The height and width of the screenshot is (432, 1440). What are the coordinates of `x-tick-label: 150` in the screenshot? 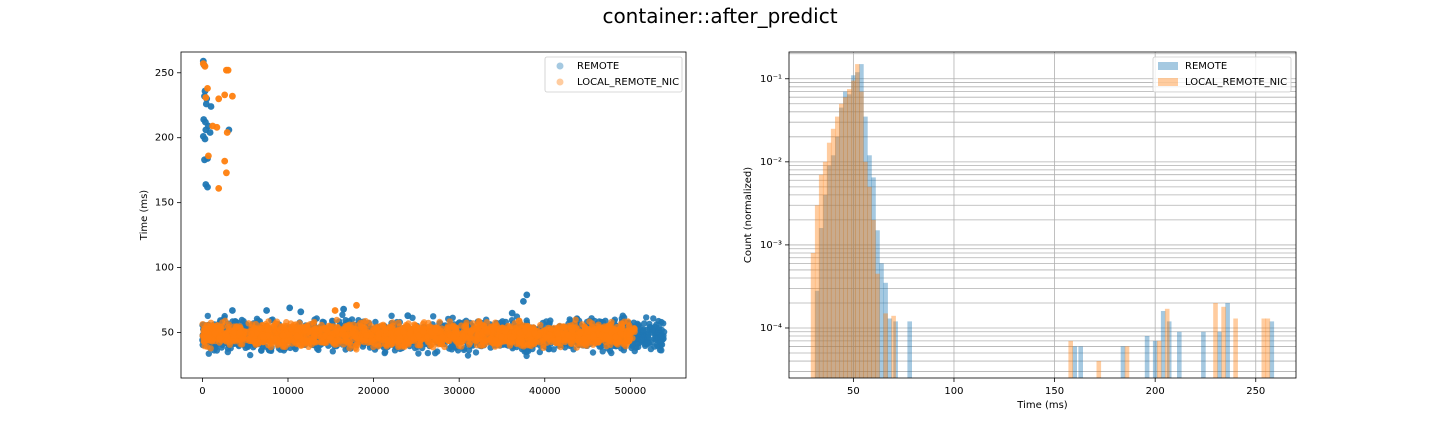 It's located at (1054, 391).